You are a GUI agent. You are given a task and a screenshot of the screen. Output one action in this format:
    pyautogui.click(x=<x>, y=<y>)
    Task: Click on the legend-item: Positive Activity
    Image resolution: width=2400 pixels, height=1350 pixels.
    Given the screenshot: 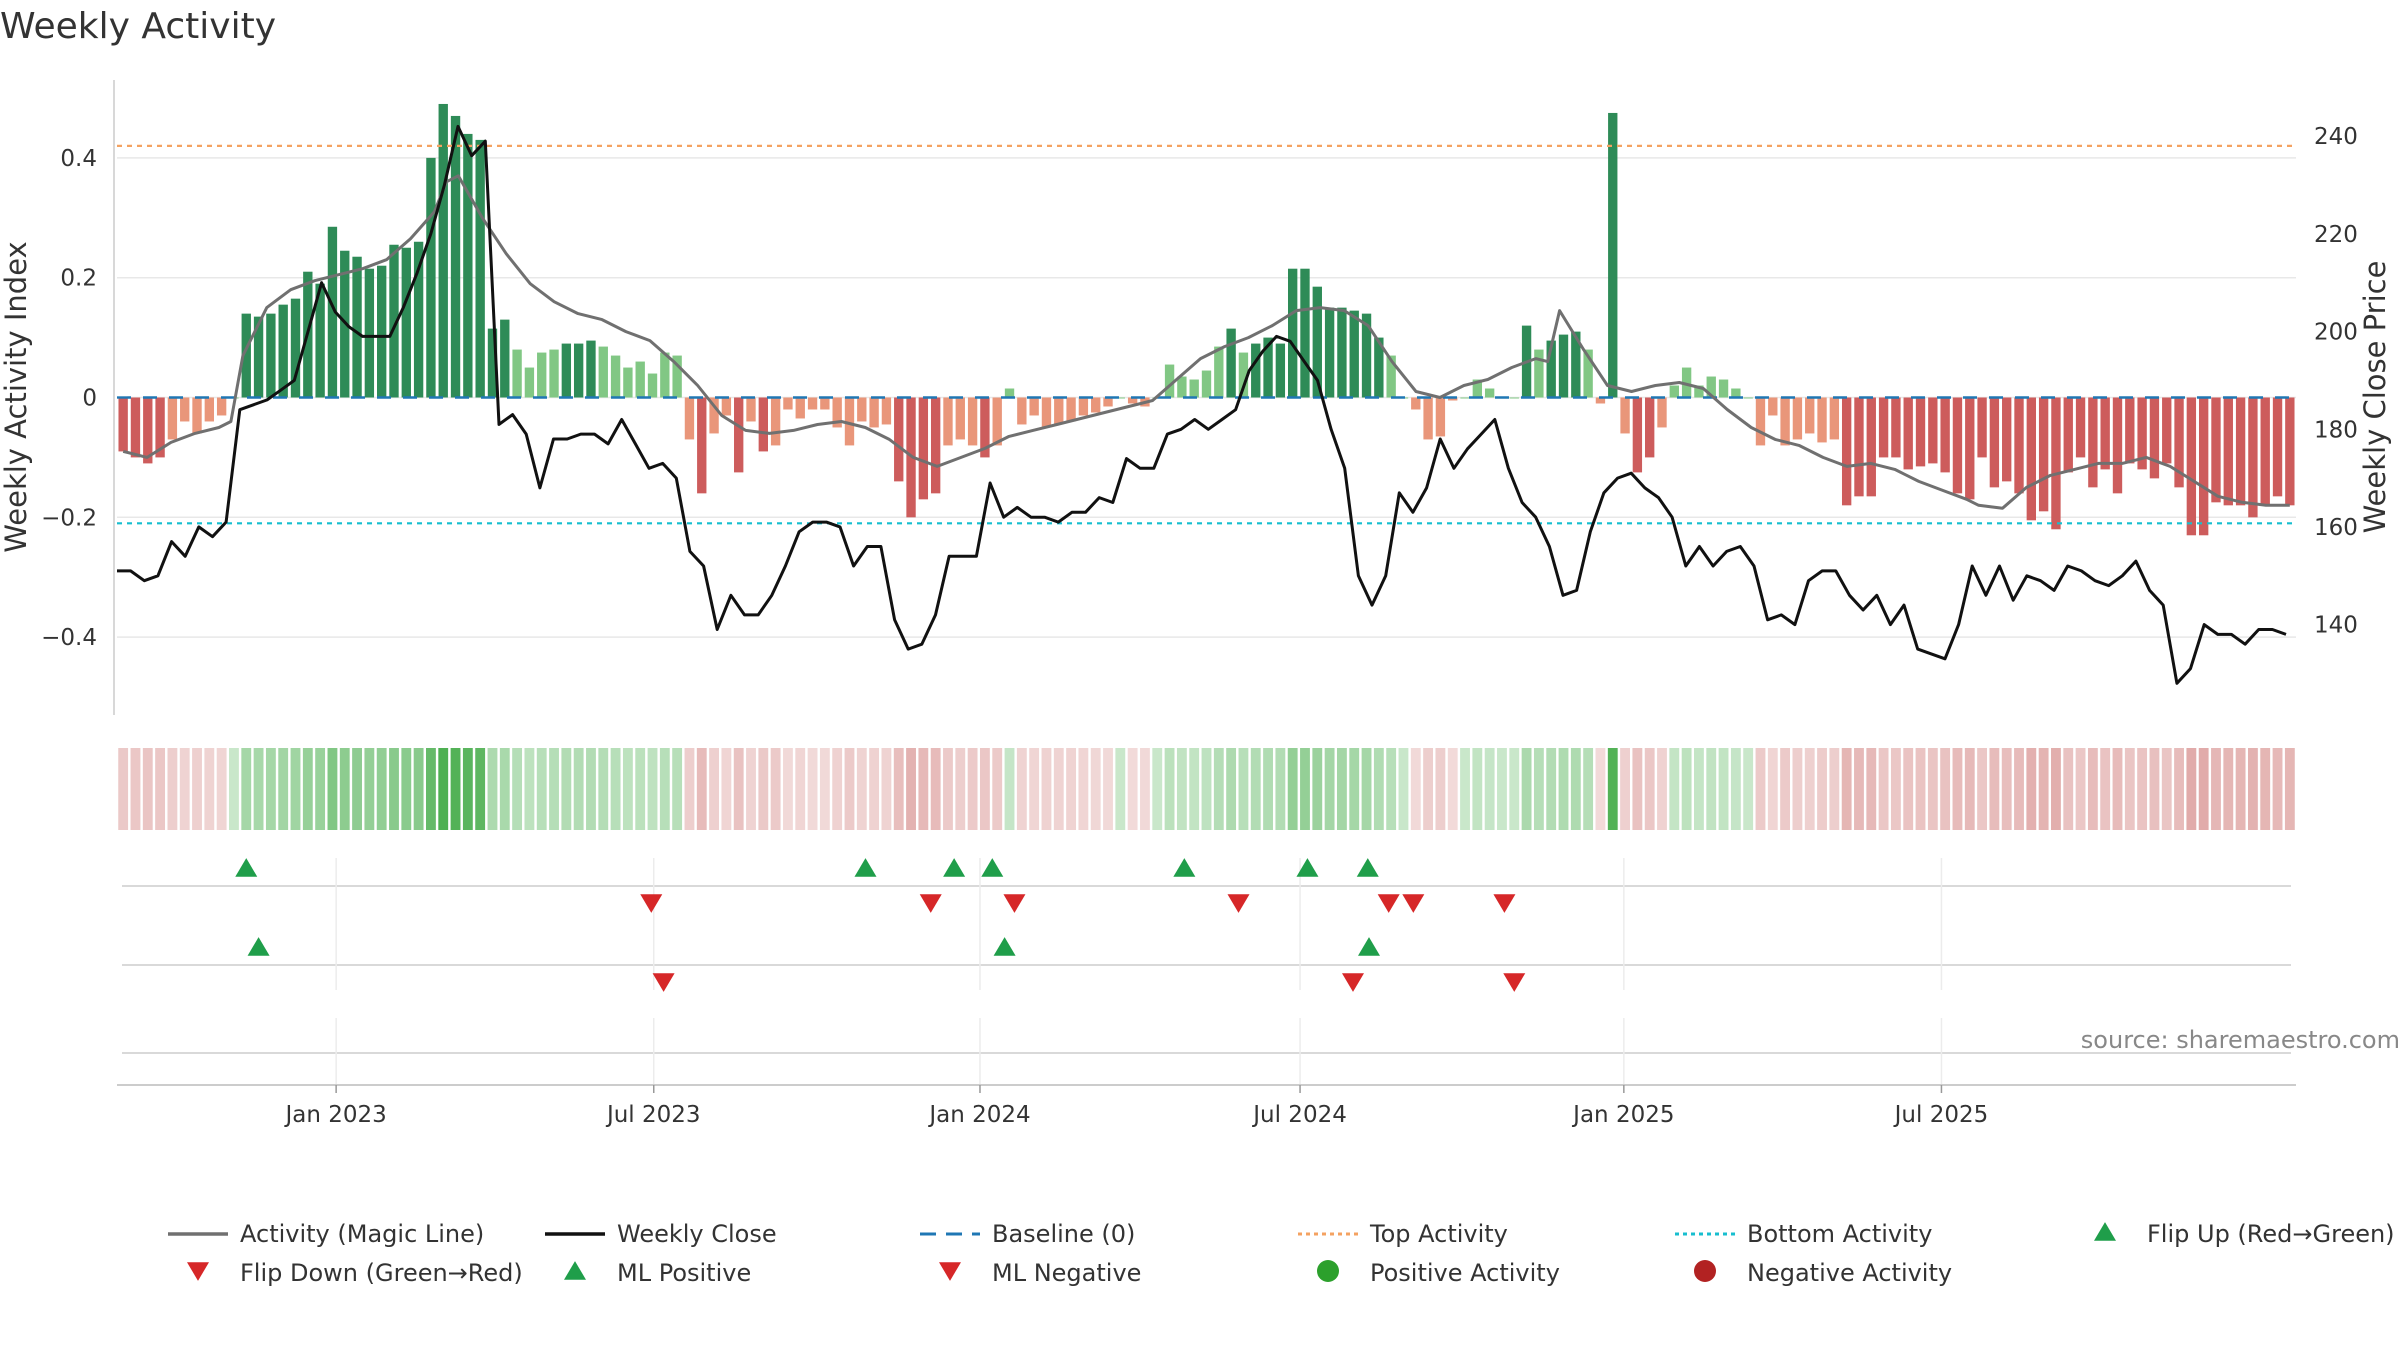 What is the action you would take?
    pyautogui.click(x=1438, y=1273)
    